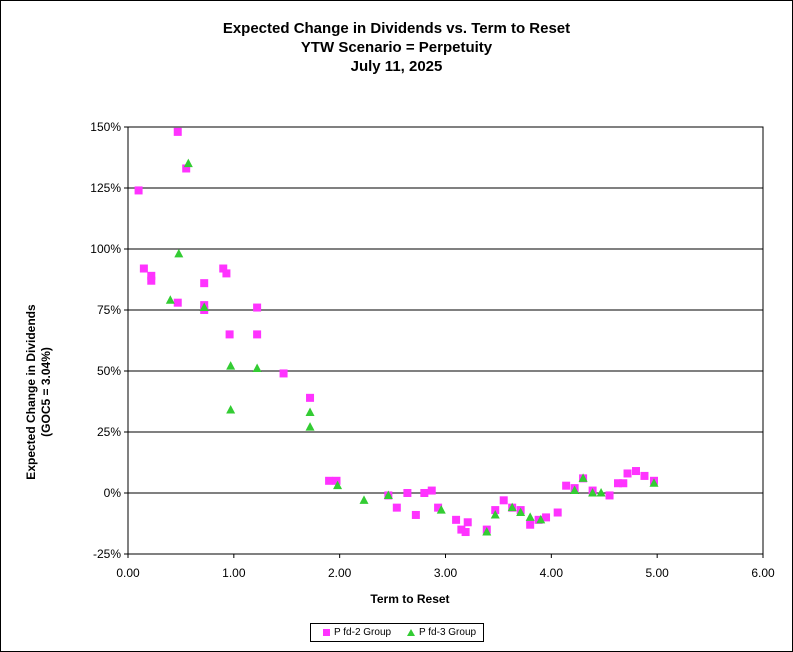  I want to click on legend-item-pfd3: P fd-3 Group, so click(441, 633).